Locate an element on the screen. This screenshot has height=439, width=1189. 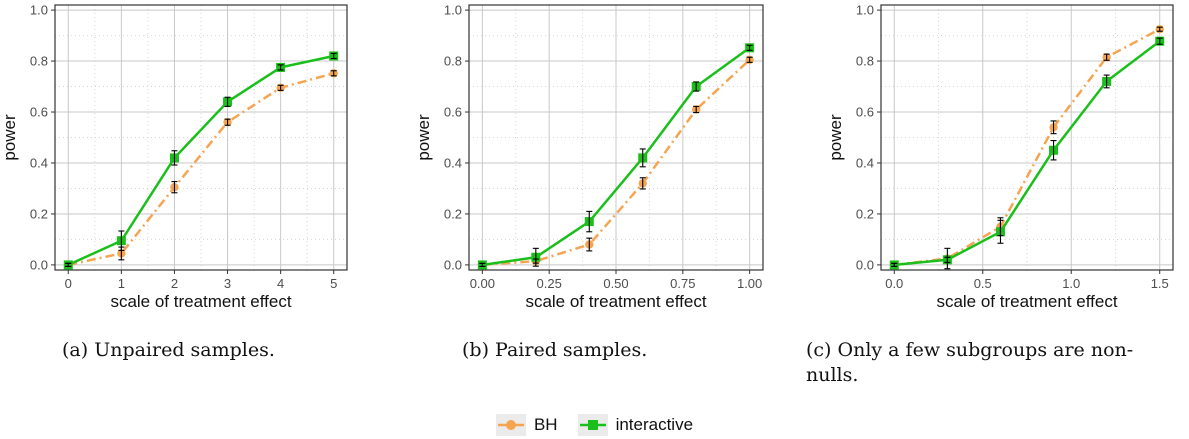
x-tick-label: 3 is located at coordinates (227, 283).